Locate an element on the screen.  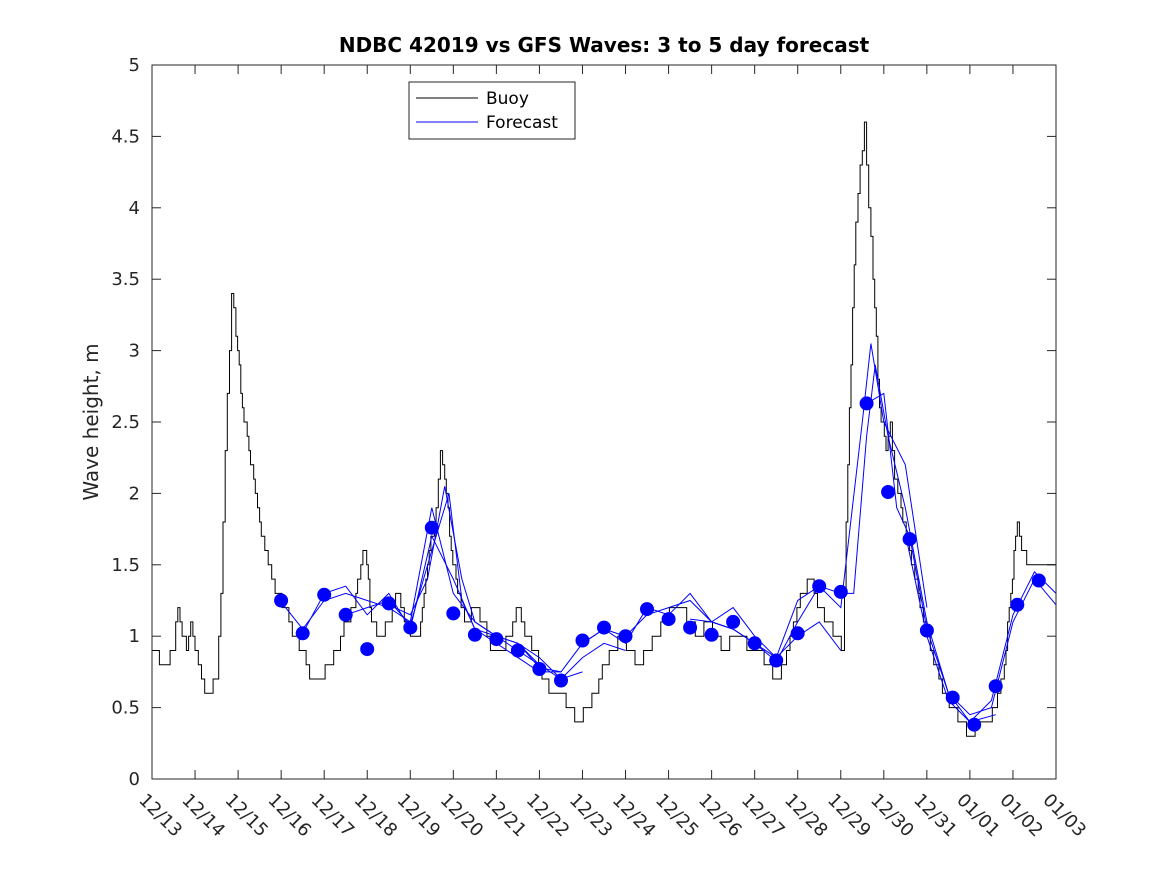
legend-box is located at coordinates (492, 110).